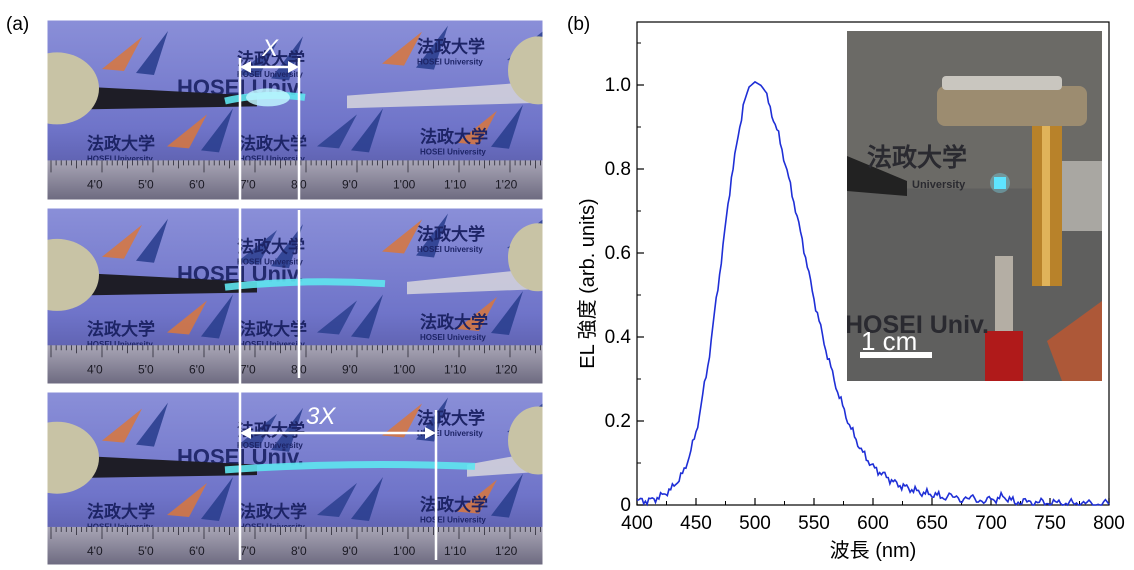  Describe the element at coordinates (625, 505) in the screenshot. I see `y-tick-label: 0` at that location.